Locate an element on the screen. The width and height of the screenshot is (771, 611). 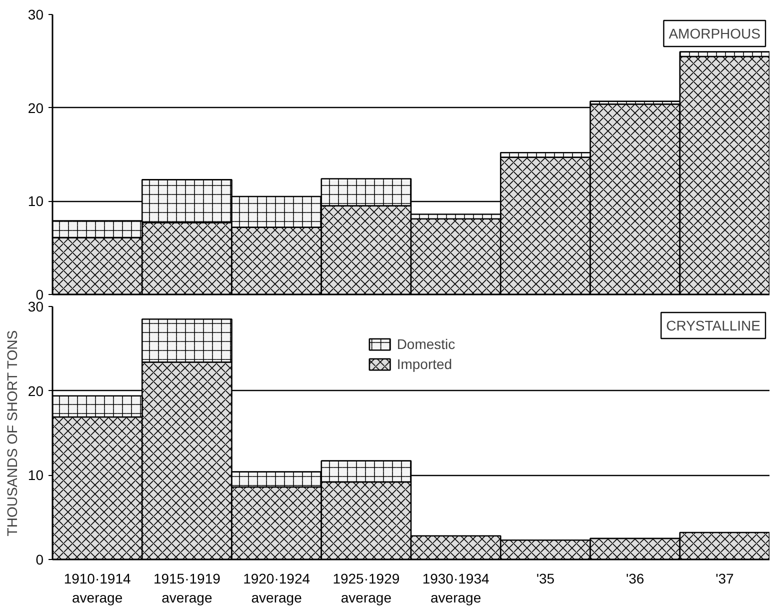
x-tick-label: 1915·1919 average is located at coordinates (187, 588).